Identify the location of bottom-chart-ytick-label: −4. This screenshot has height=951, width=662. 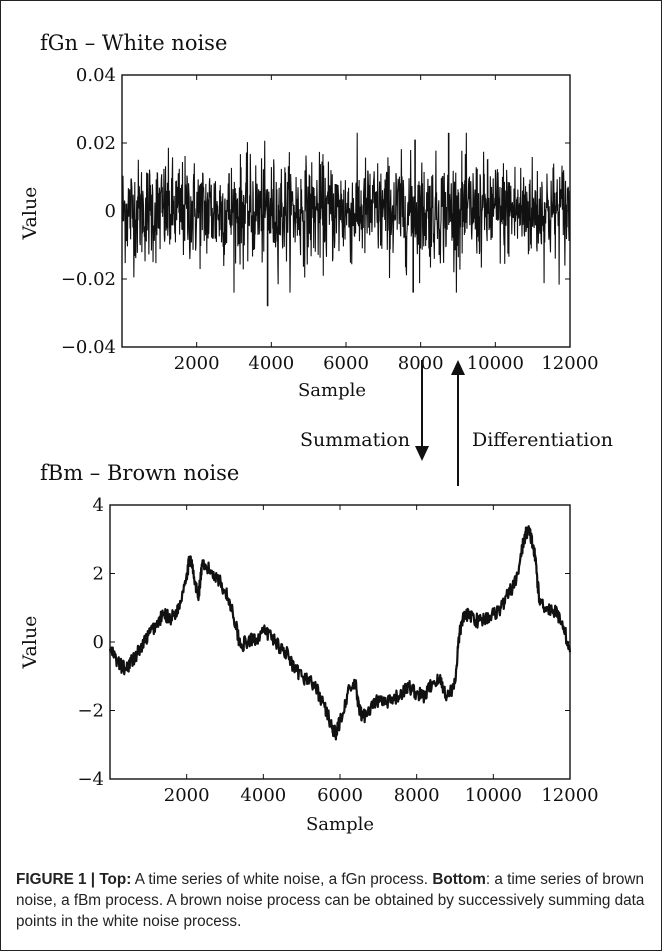
(90, 779).